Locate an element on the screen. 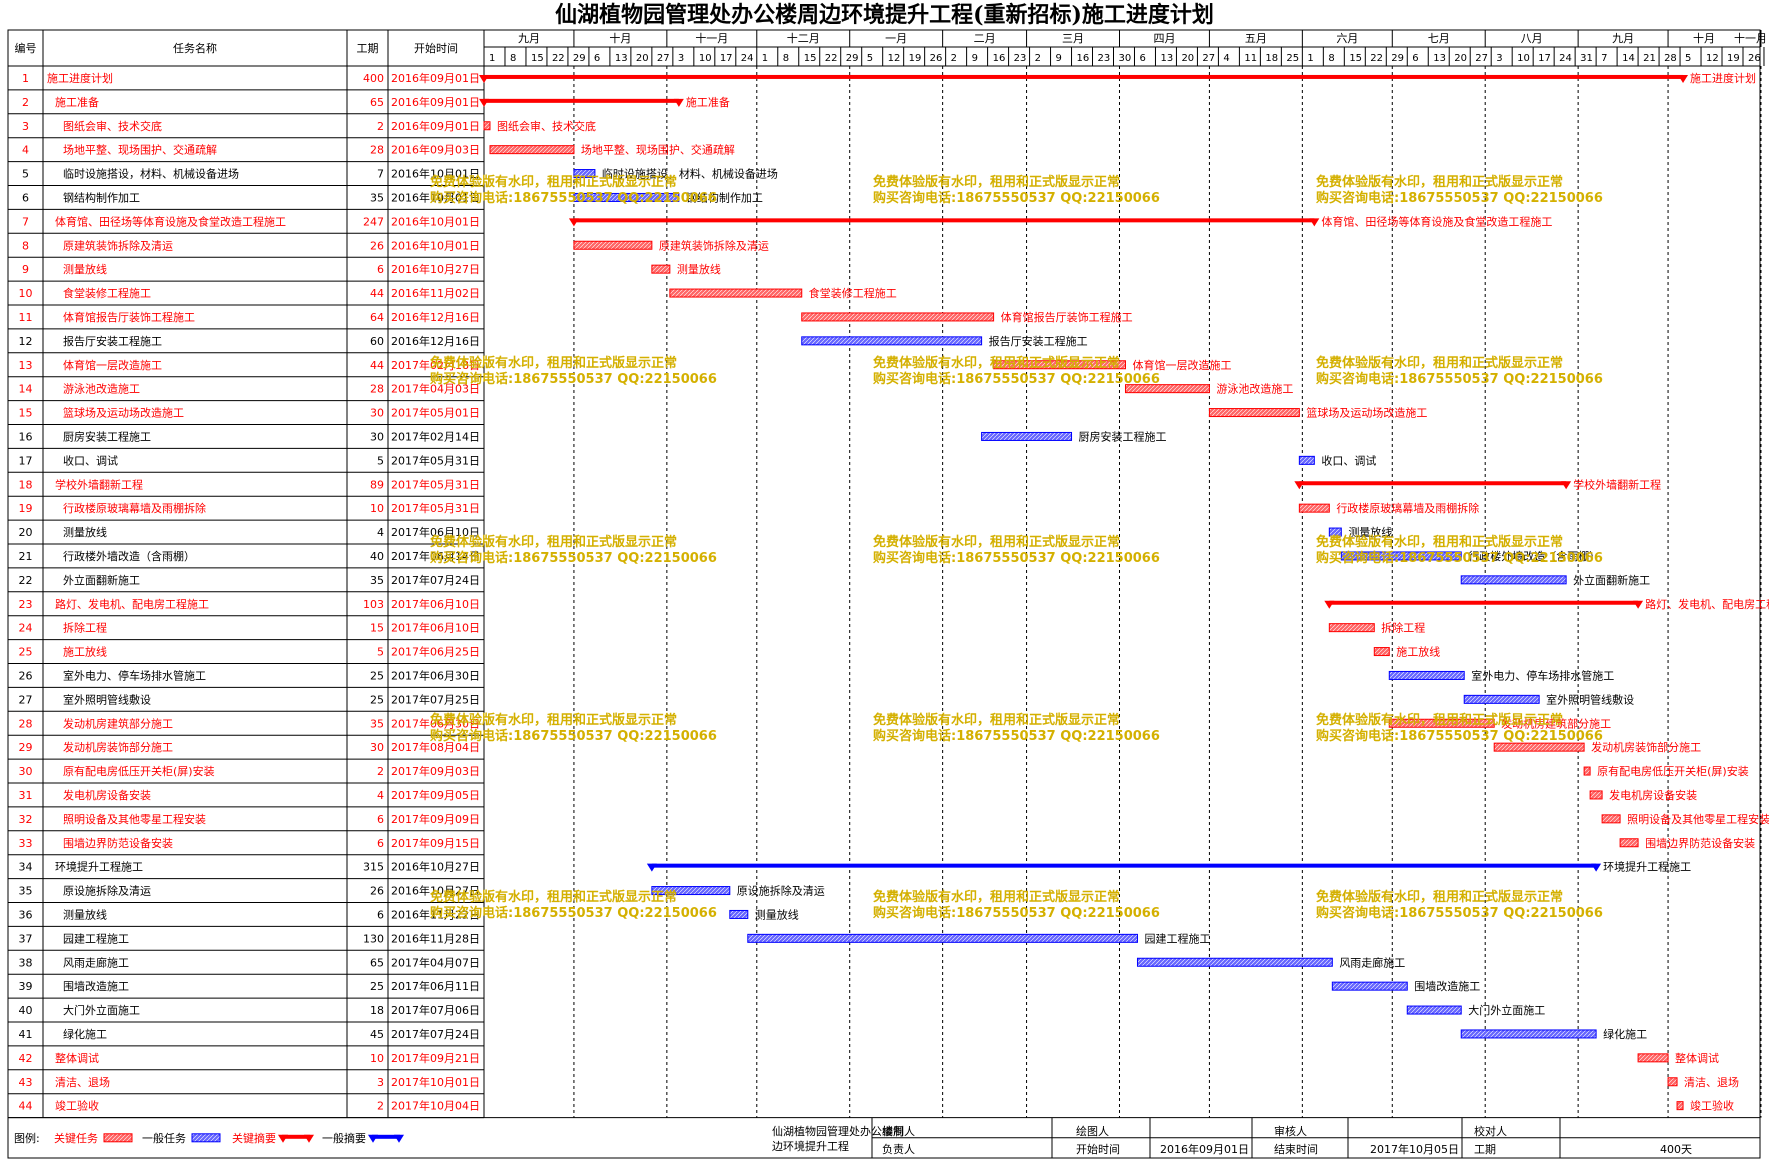  footer-project: 仙湖植物园管理处办公楼周 is located at coordinates (838, 1131).